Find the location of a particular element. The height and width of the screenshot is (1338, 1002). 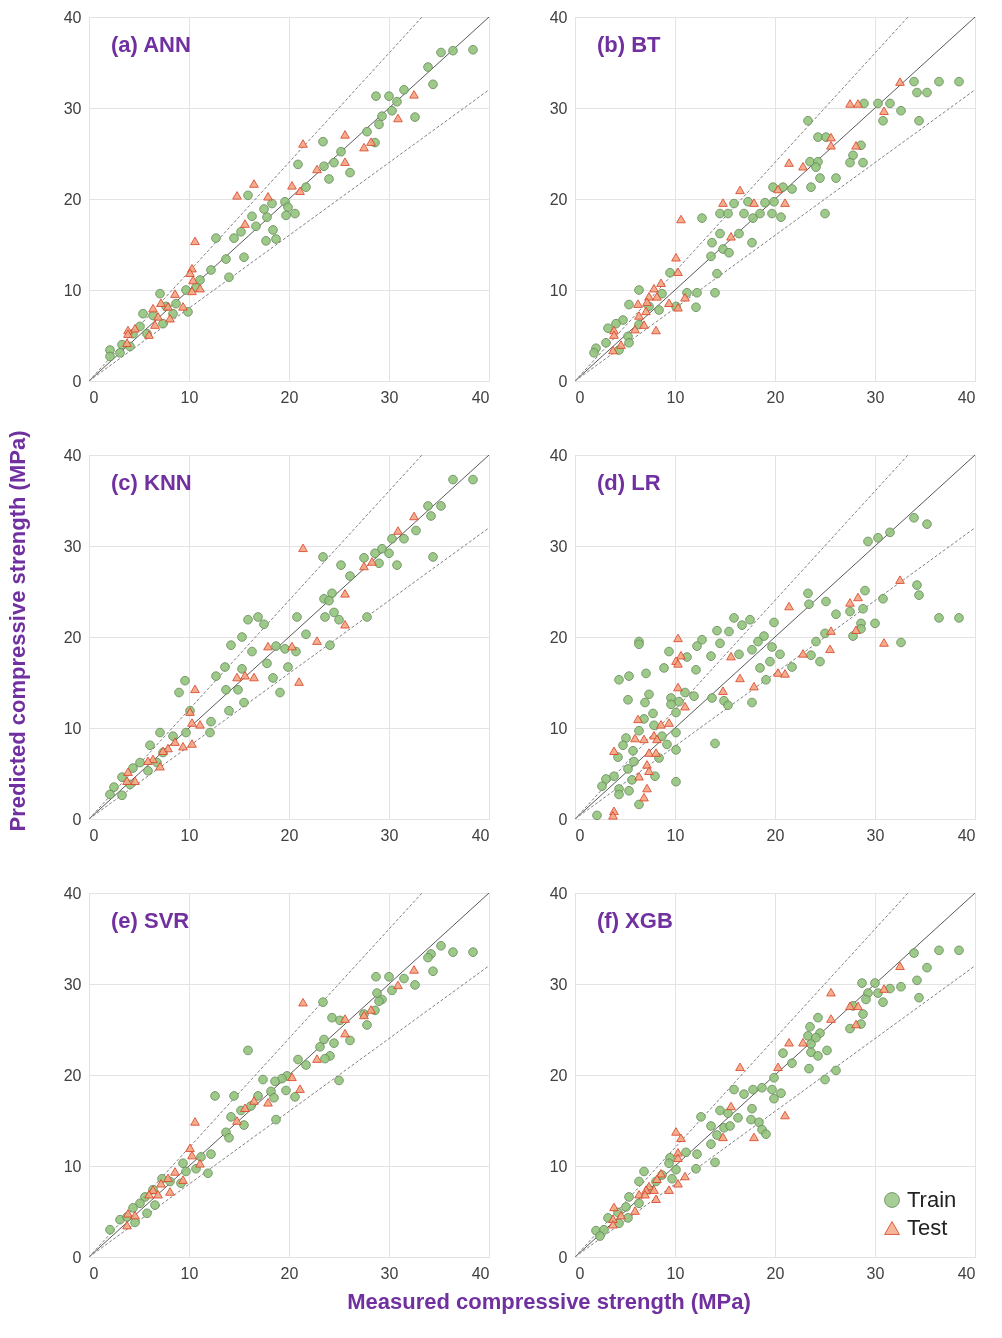

text: (f) XGB is located at coordinates (635, 920).